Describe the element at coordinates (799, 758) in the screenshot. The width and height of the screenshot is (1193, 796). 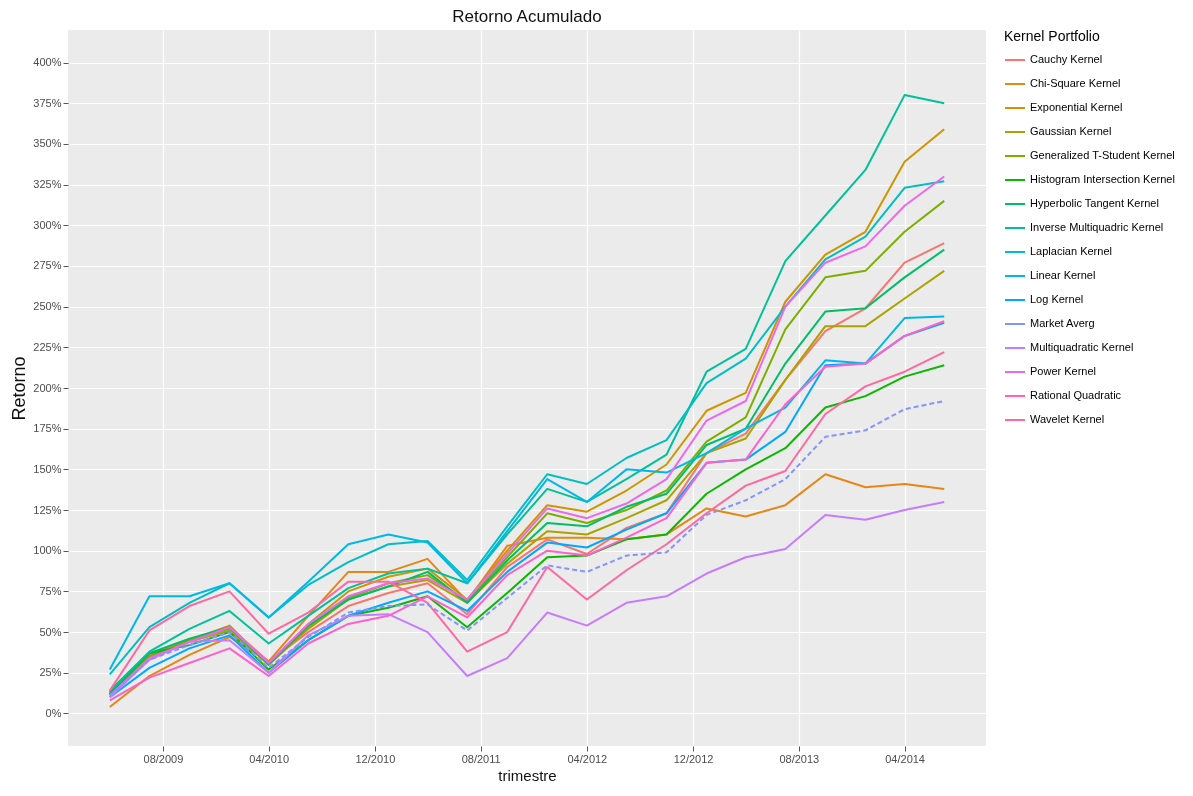
I see `x-tick-label: 08/2013` at that location.